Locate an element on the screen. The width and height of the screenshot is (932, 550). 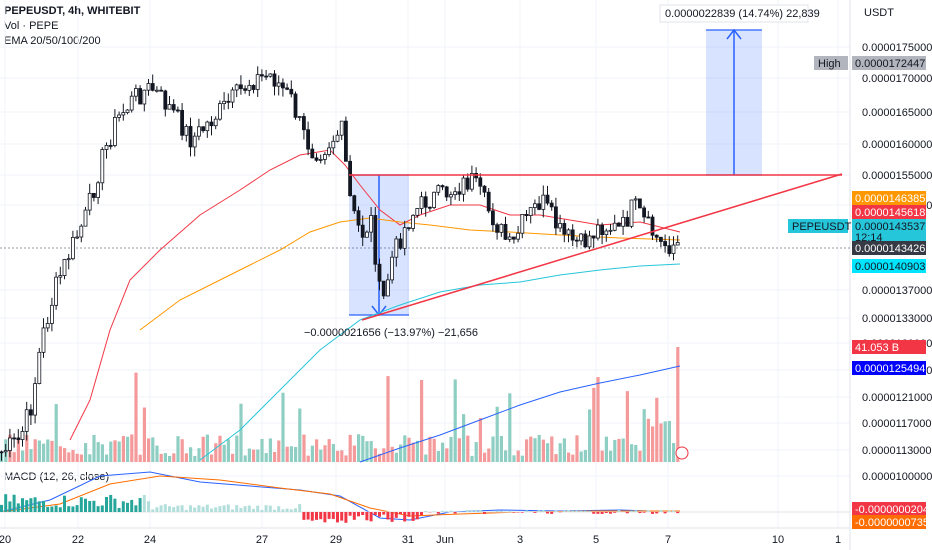
price-tick-label: 0.0000170000 is located at coordinates (897, 79).